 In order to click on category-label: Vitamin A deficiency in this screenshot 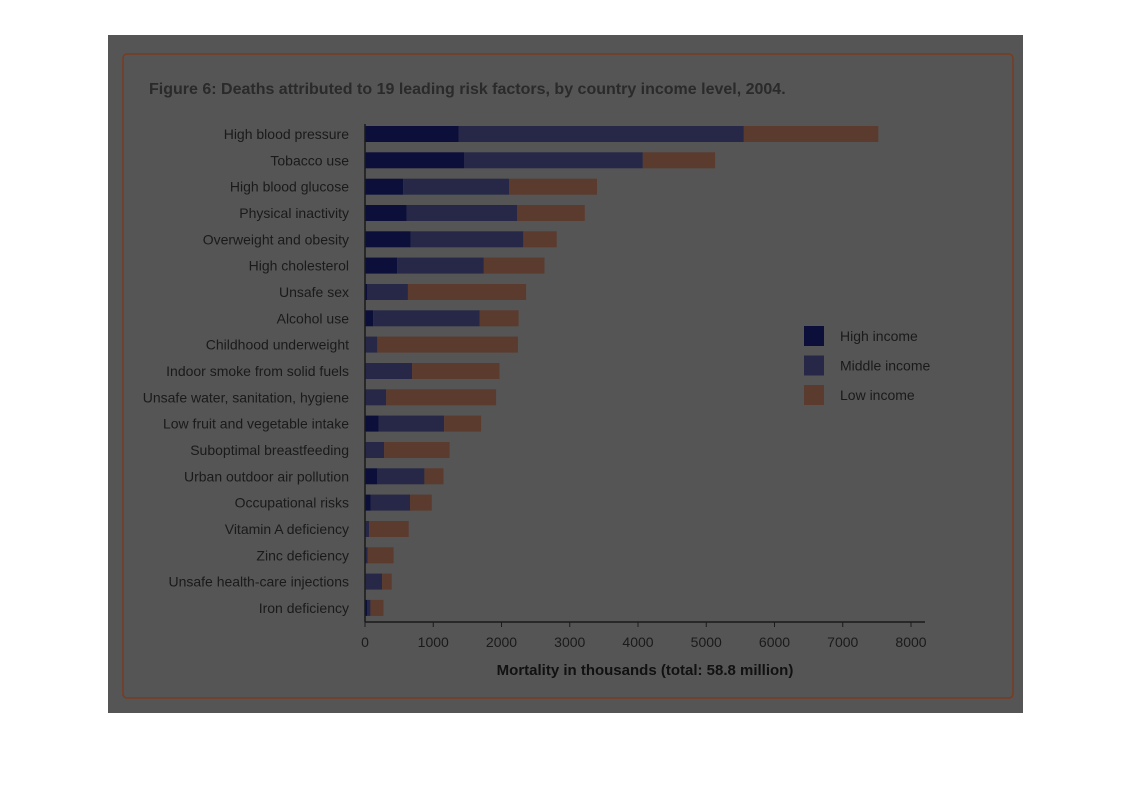, I will do `click(287, 529)`.